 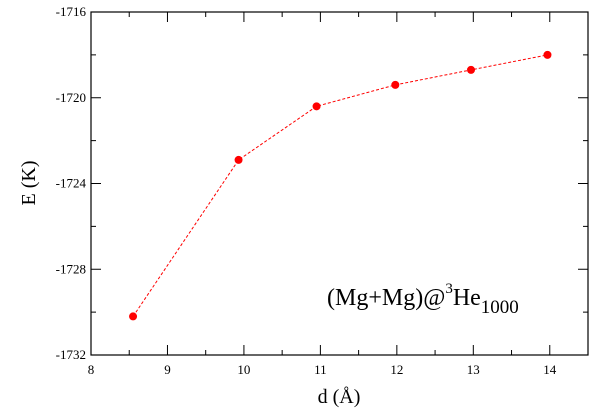 I want to click on annotation-element: He, so click(x=467, y=298).